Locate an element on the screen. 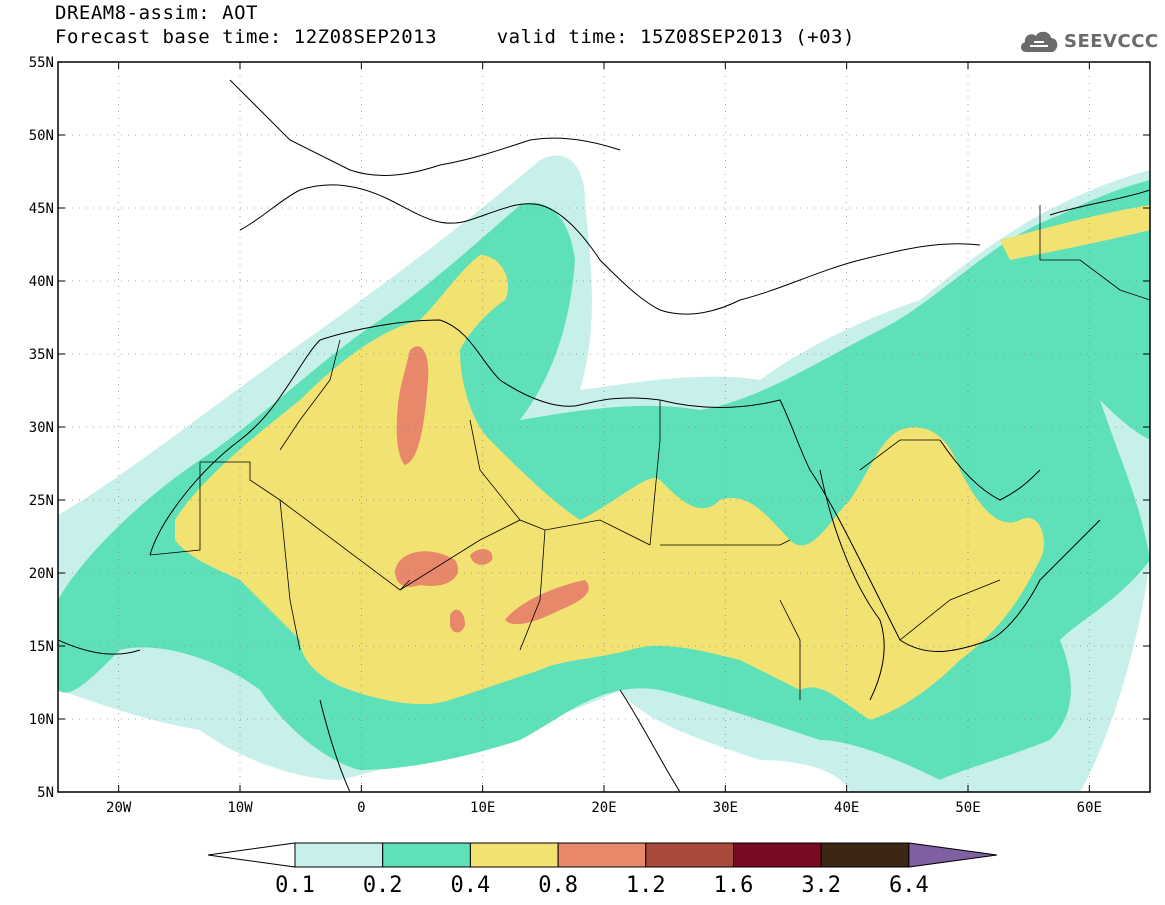  logo-text: SEEVCCC is located at coordinates (1111, 41).